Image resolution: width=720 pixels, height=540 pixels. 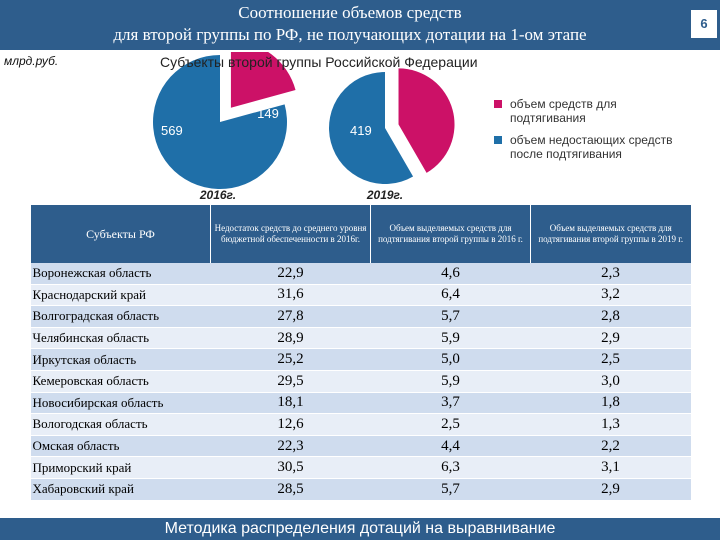 I want to click on value-cell: 27,8, so click(x=290, y=316).